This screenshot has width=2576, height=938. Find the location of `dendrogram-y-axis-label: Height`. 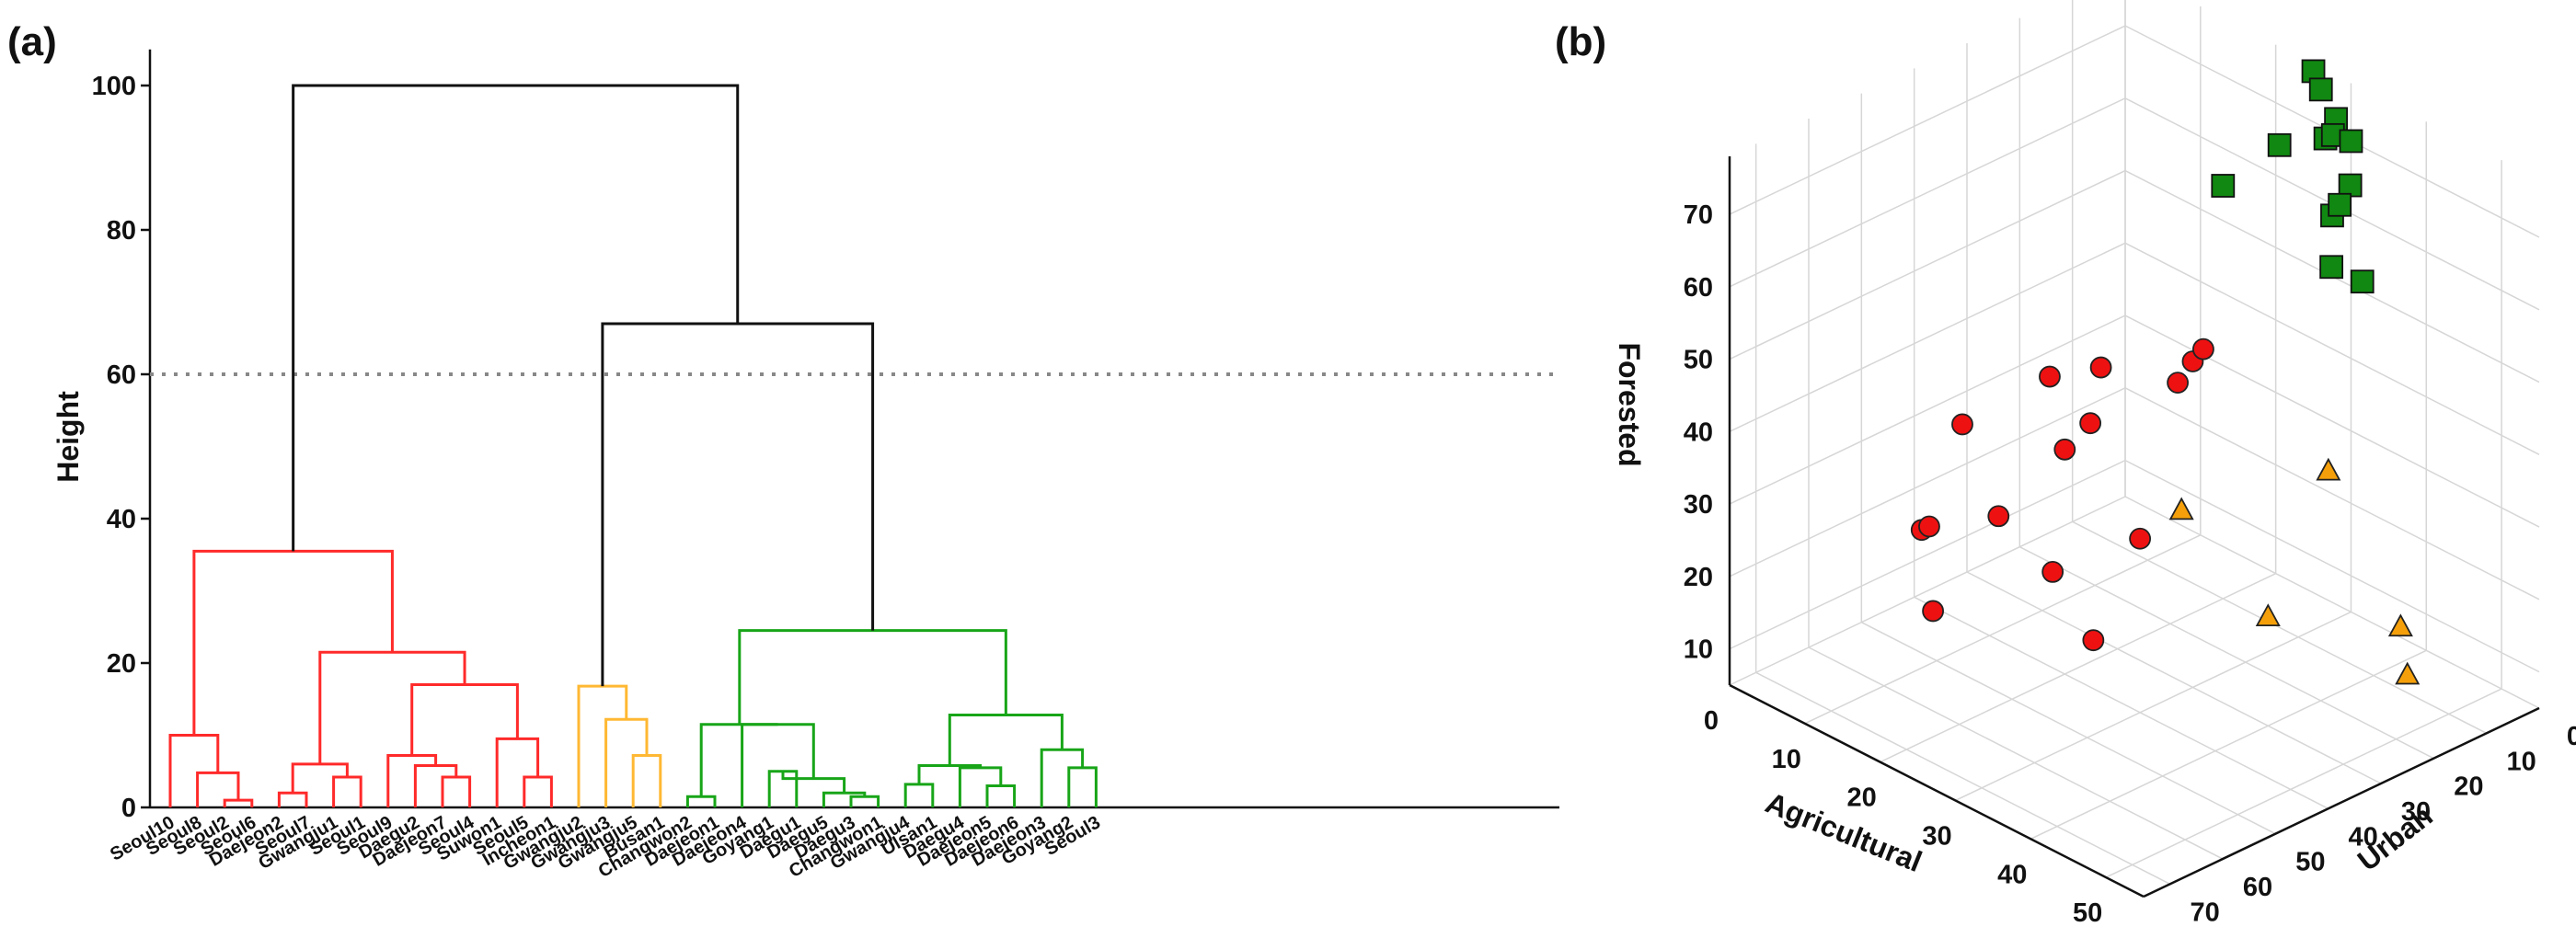

dendrogram-y-axis-label: Height is located at coordinates (68, 437).